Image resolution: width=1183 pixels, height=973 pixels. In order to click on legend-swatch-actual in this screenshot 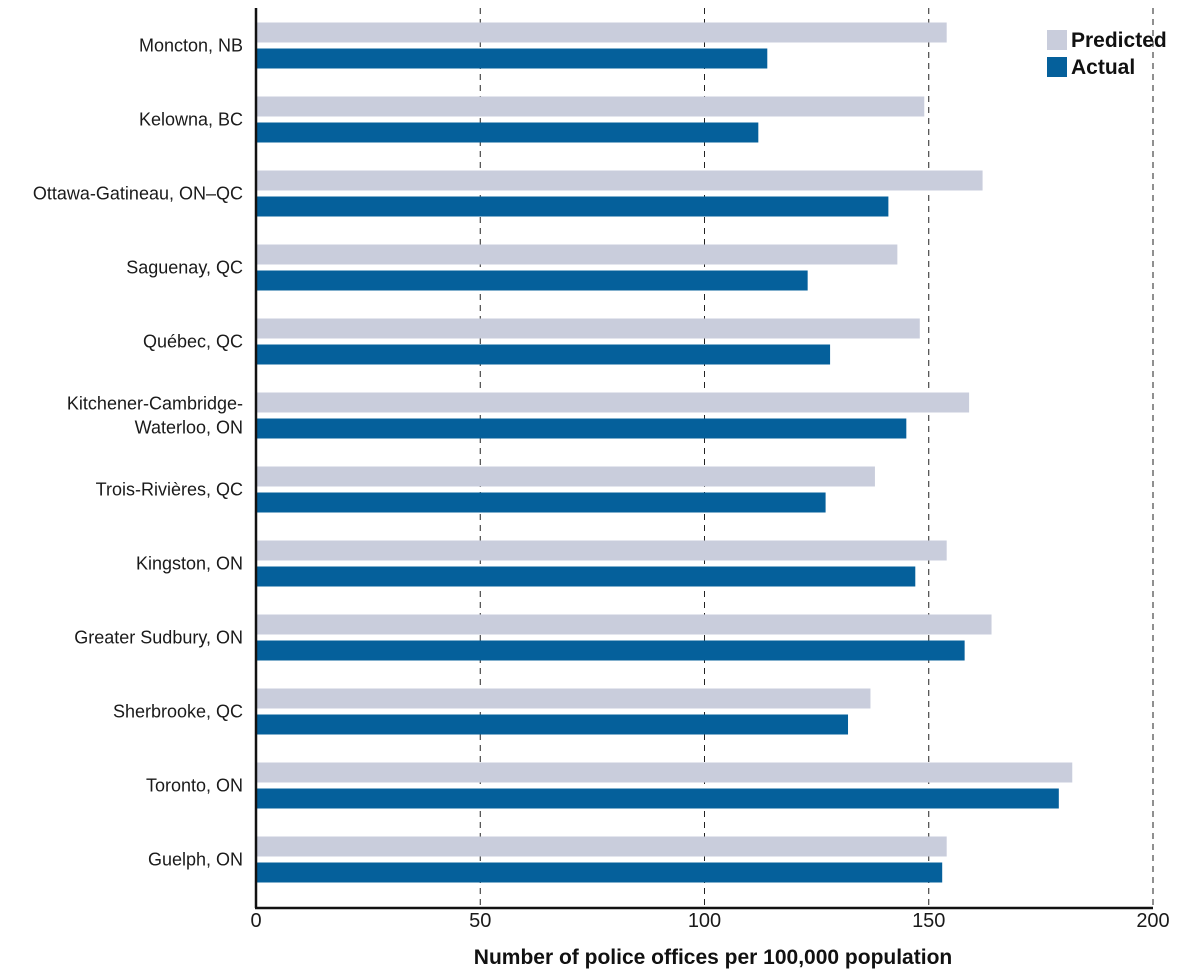, I will do `click(1057, 67)`.